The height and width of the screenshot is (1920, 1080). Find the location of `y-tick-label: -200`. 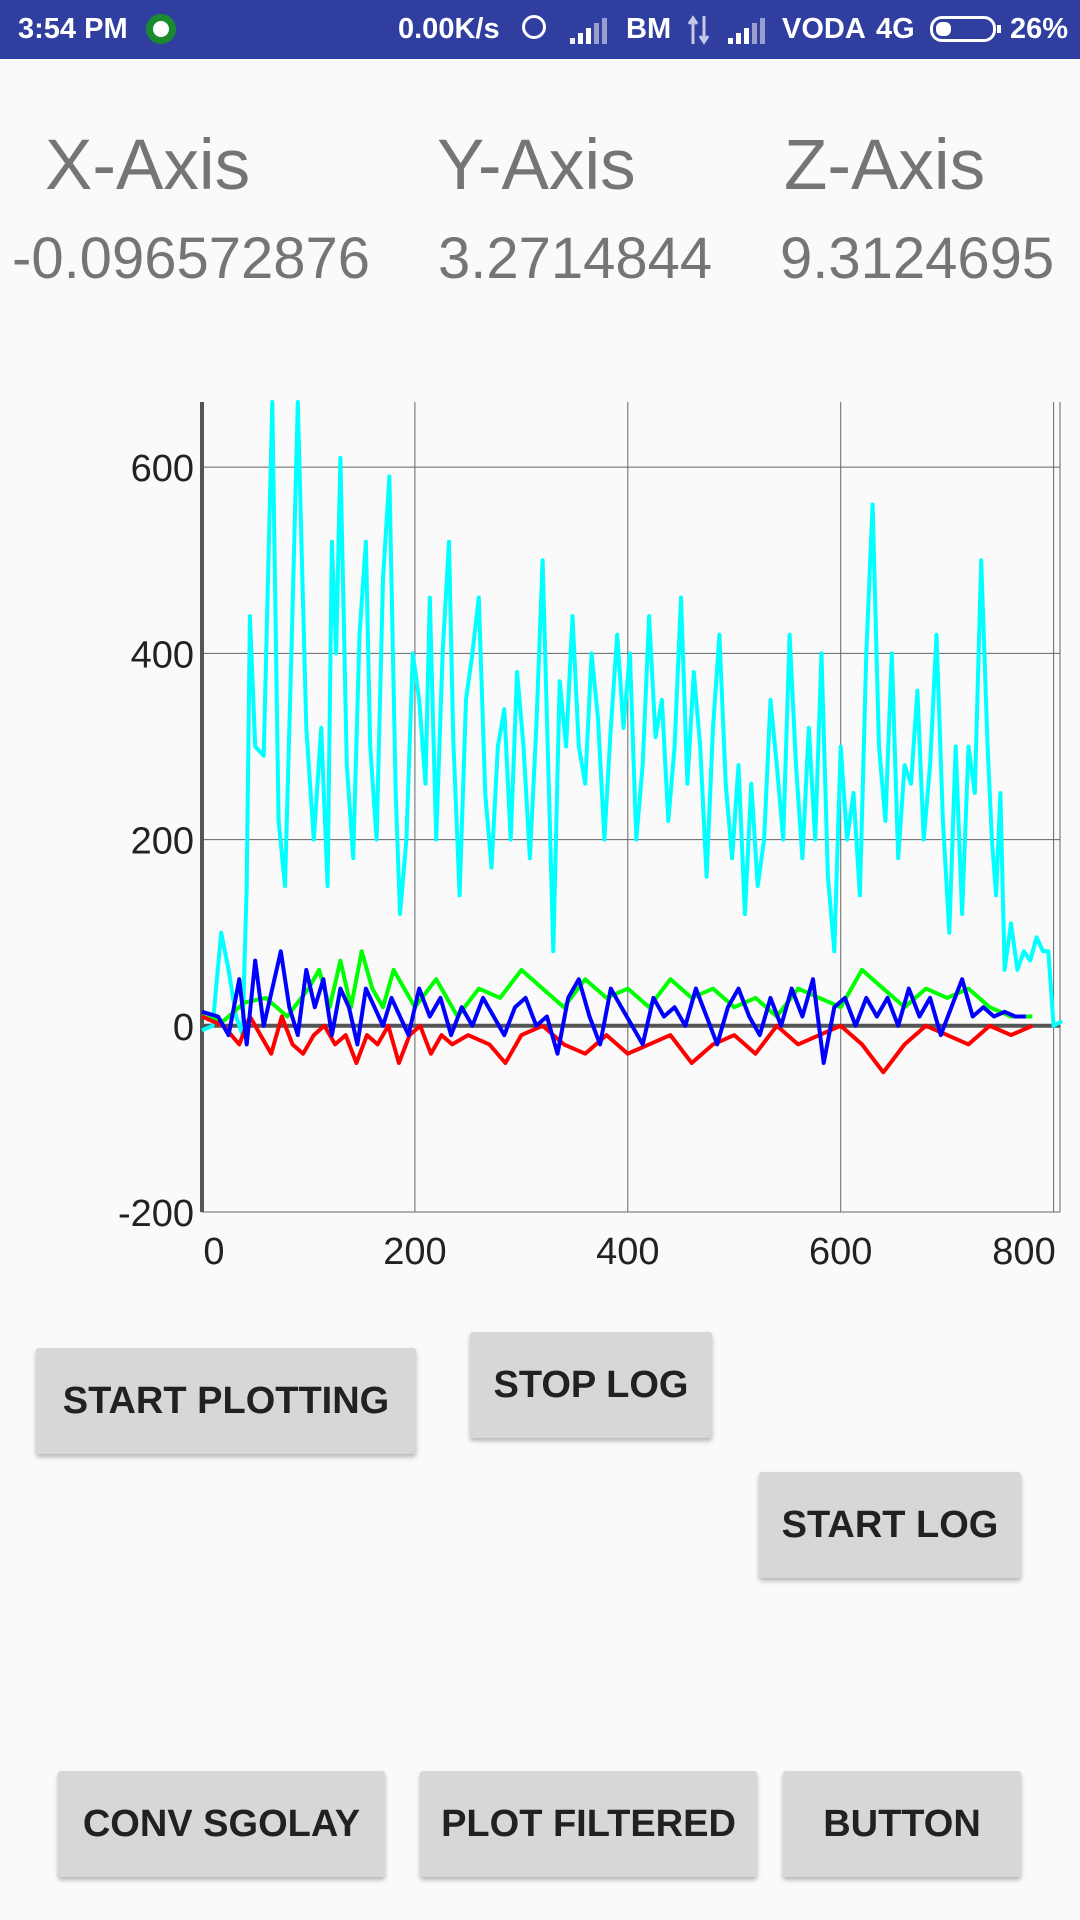

y-tick-label: -200 is located at coordinates (156, 1214).